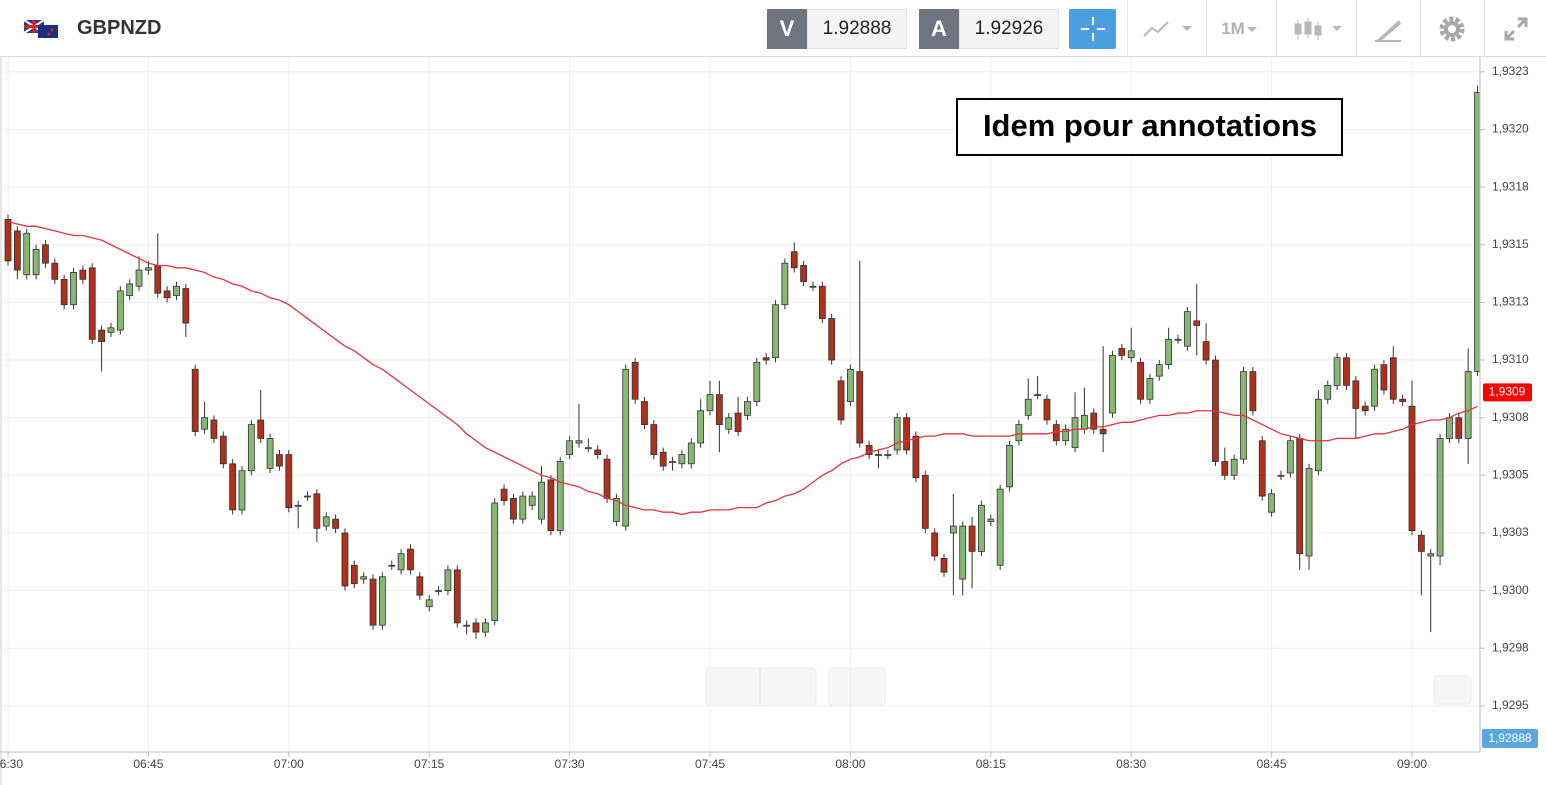 The height and width of the screenshot is (785, 1546). I want to click on bid-label: V, so click(787, 29).